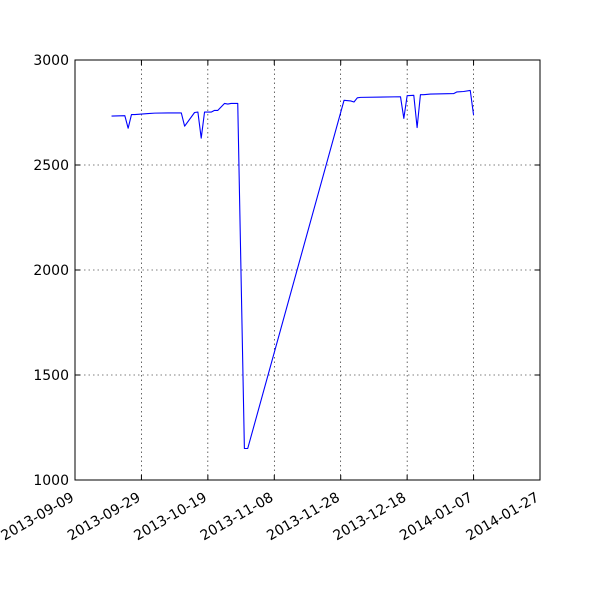 This screenshot has width=600, height=600. I want to click on y-tick-label: 1000, so click(51, 481).